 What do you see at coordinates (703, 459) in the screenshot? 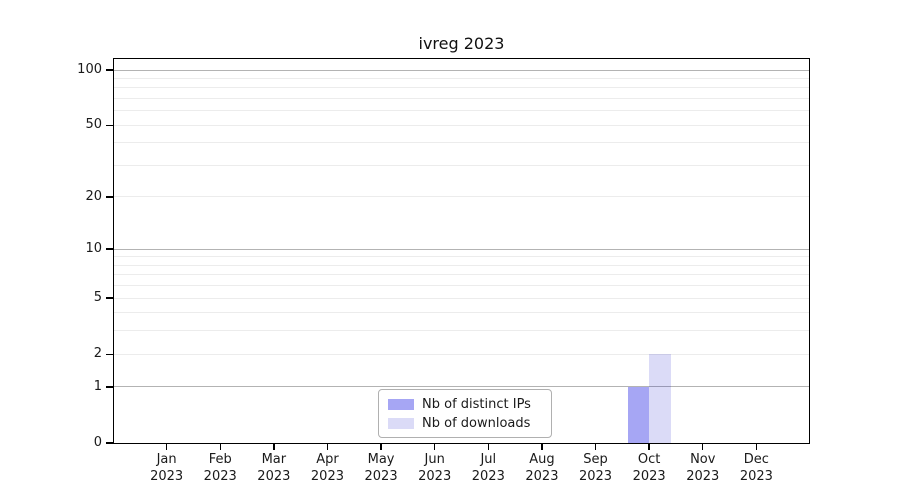
I see `month-label: Nov` at bounding box center [703, 459].